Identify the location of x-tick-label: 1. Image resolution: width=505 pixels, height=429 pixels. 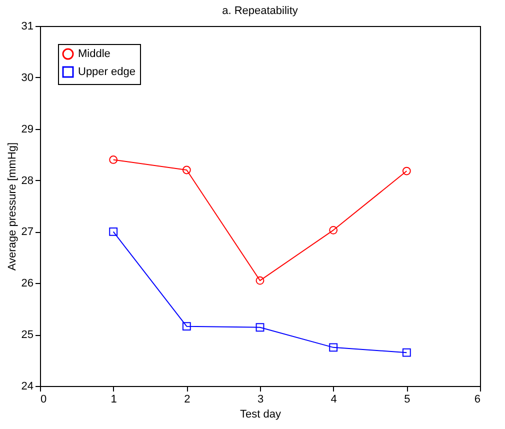
(113, 400).